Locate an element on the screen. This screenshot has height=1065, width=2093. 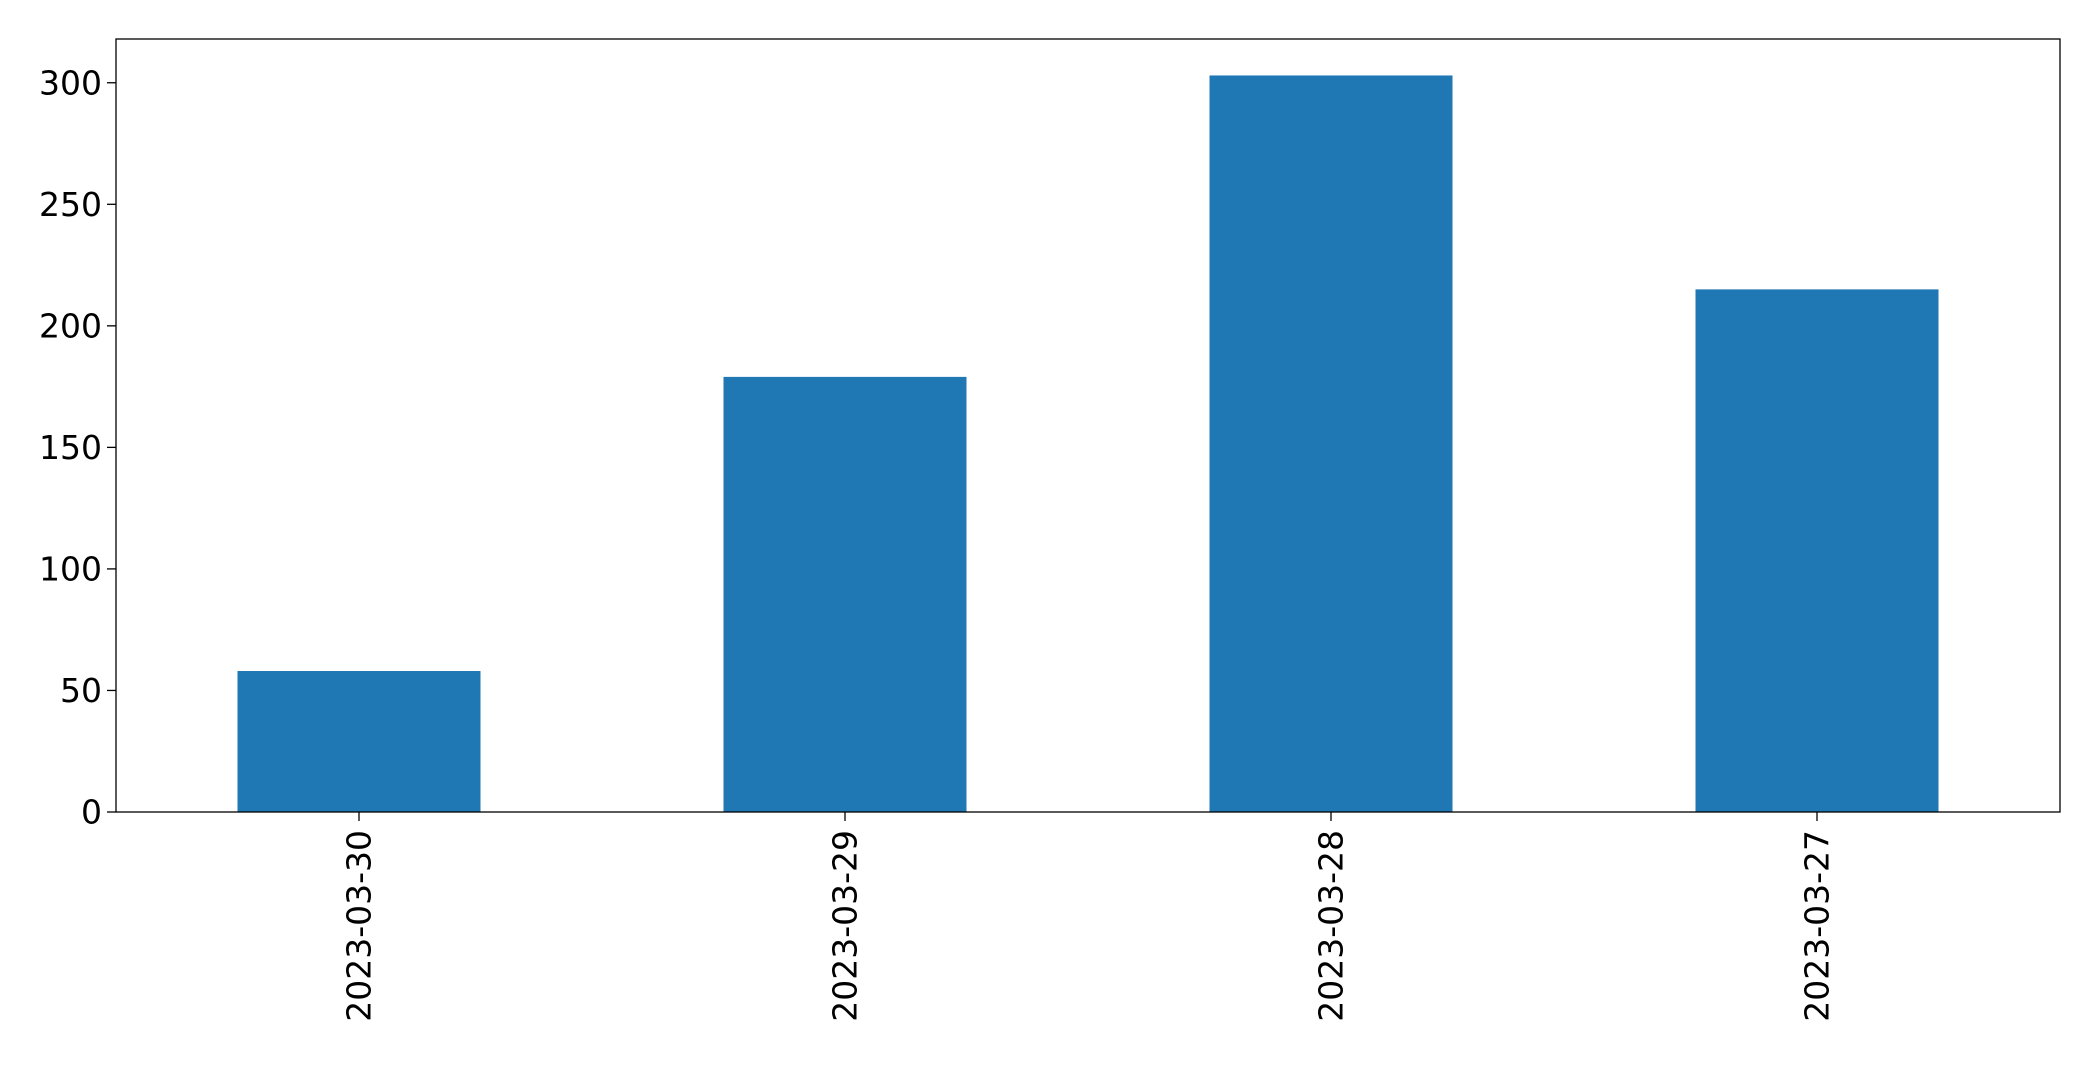
y-tick-label: 300 is located at coordinates (70, 82).